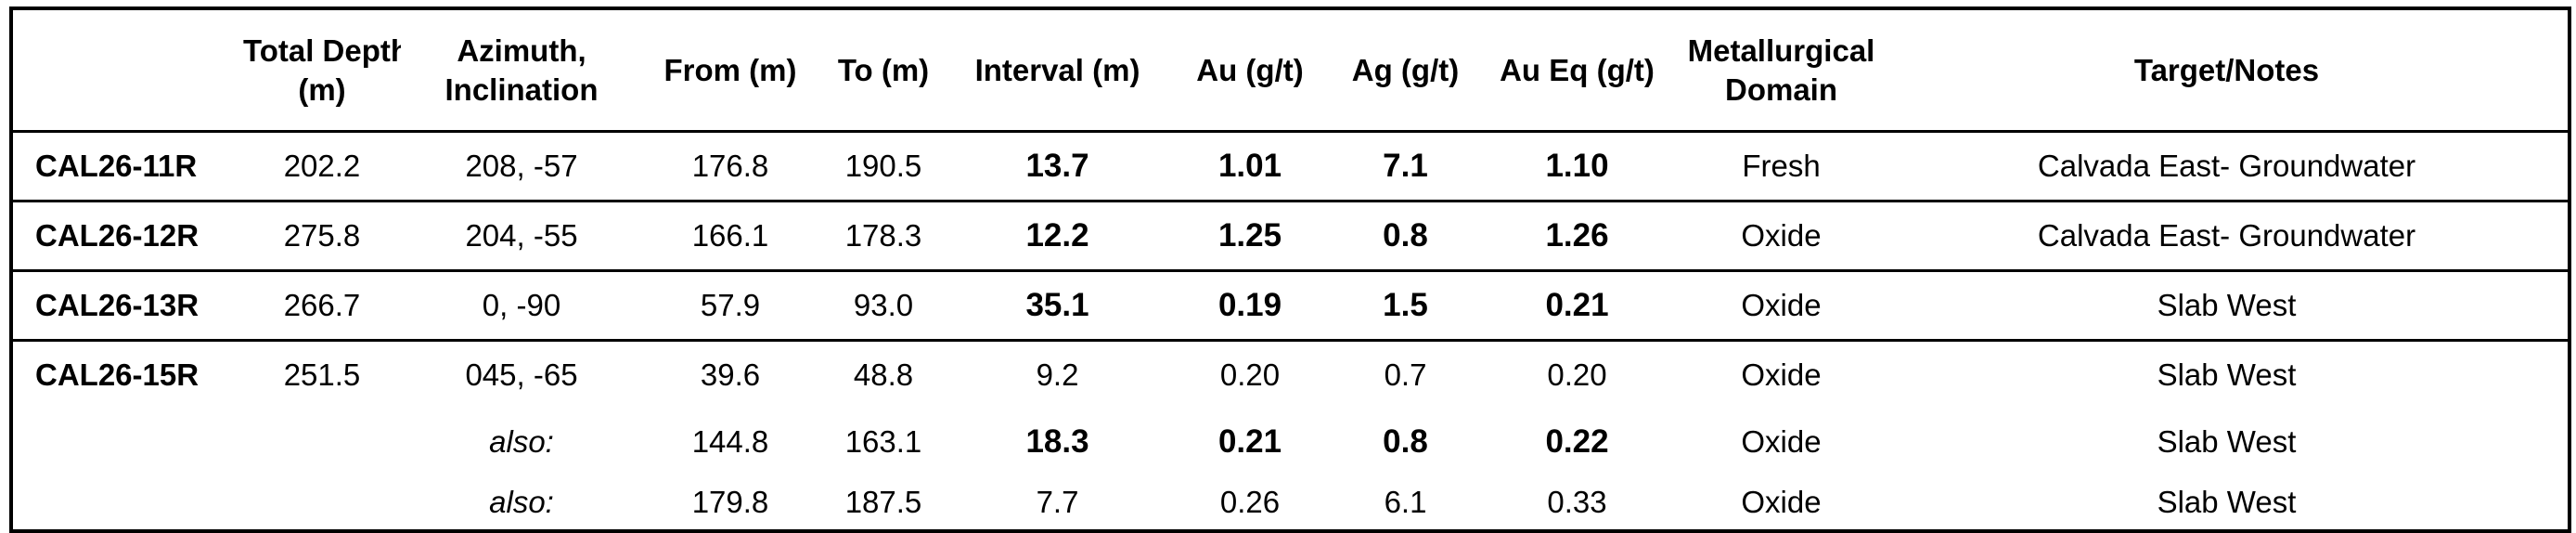  Describe the element at coordinates (883, 442) in the screenshot. I see `to-cell: 163.1` at that location.